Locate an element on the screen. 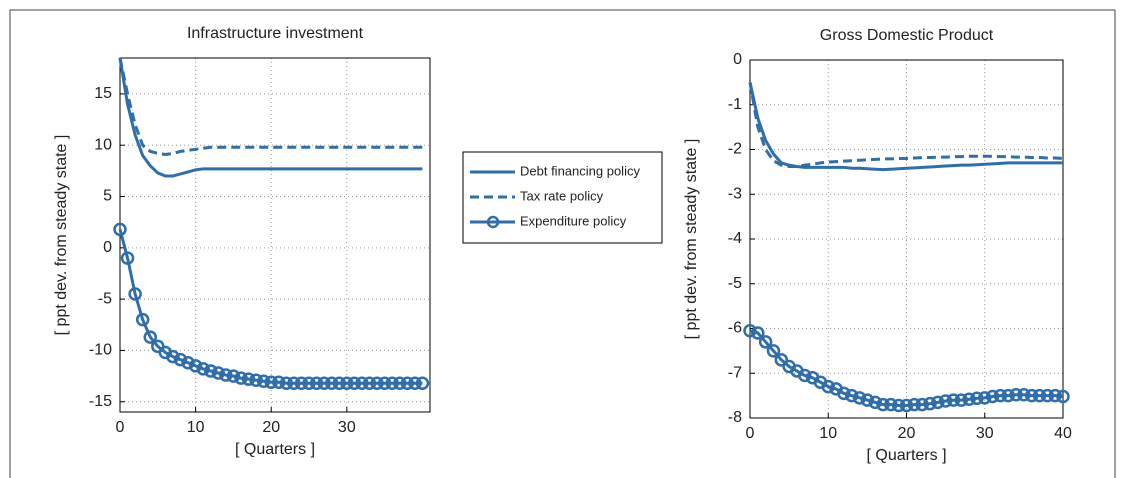 This screenshot has height=478, width=1123. y-tick-label: -8 is located at coordinates (735, 417).